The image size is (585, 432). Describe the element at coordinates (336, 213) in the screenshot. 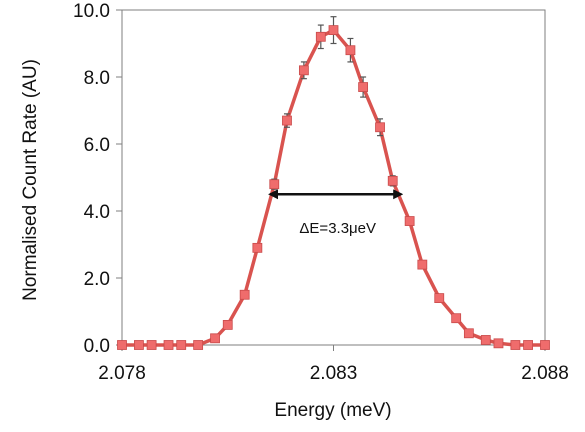

I see `annotations: ΔE=3.3μeV` at that location.